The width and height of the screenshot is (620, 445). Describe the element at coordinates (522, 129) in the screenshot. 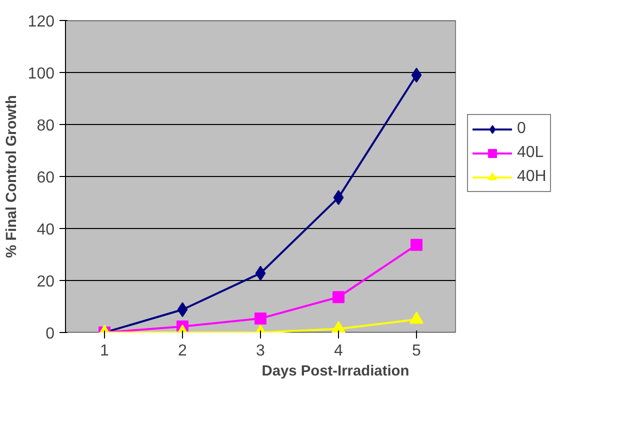

I see `legend-label: 0` at that location.